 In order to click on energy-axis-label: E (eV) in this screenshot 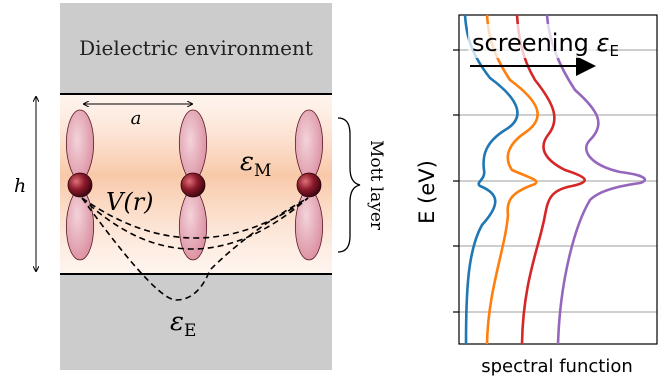, I will do `click(427, 192)`.